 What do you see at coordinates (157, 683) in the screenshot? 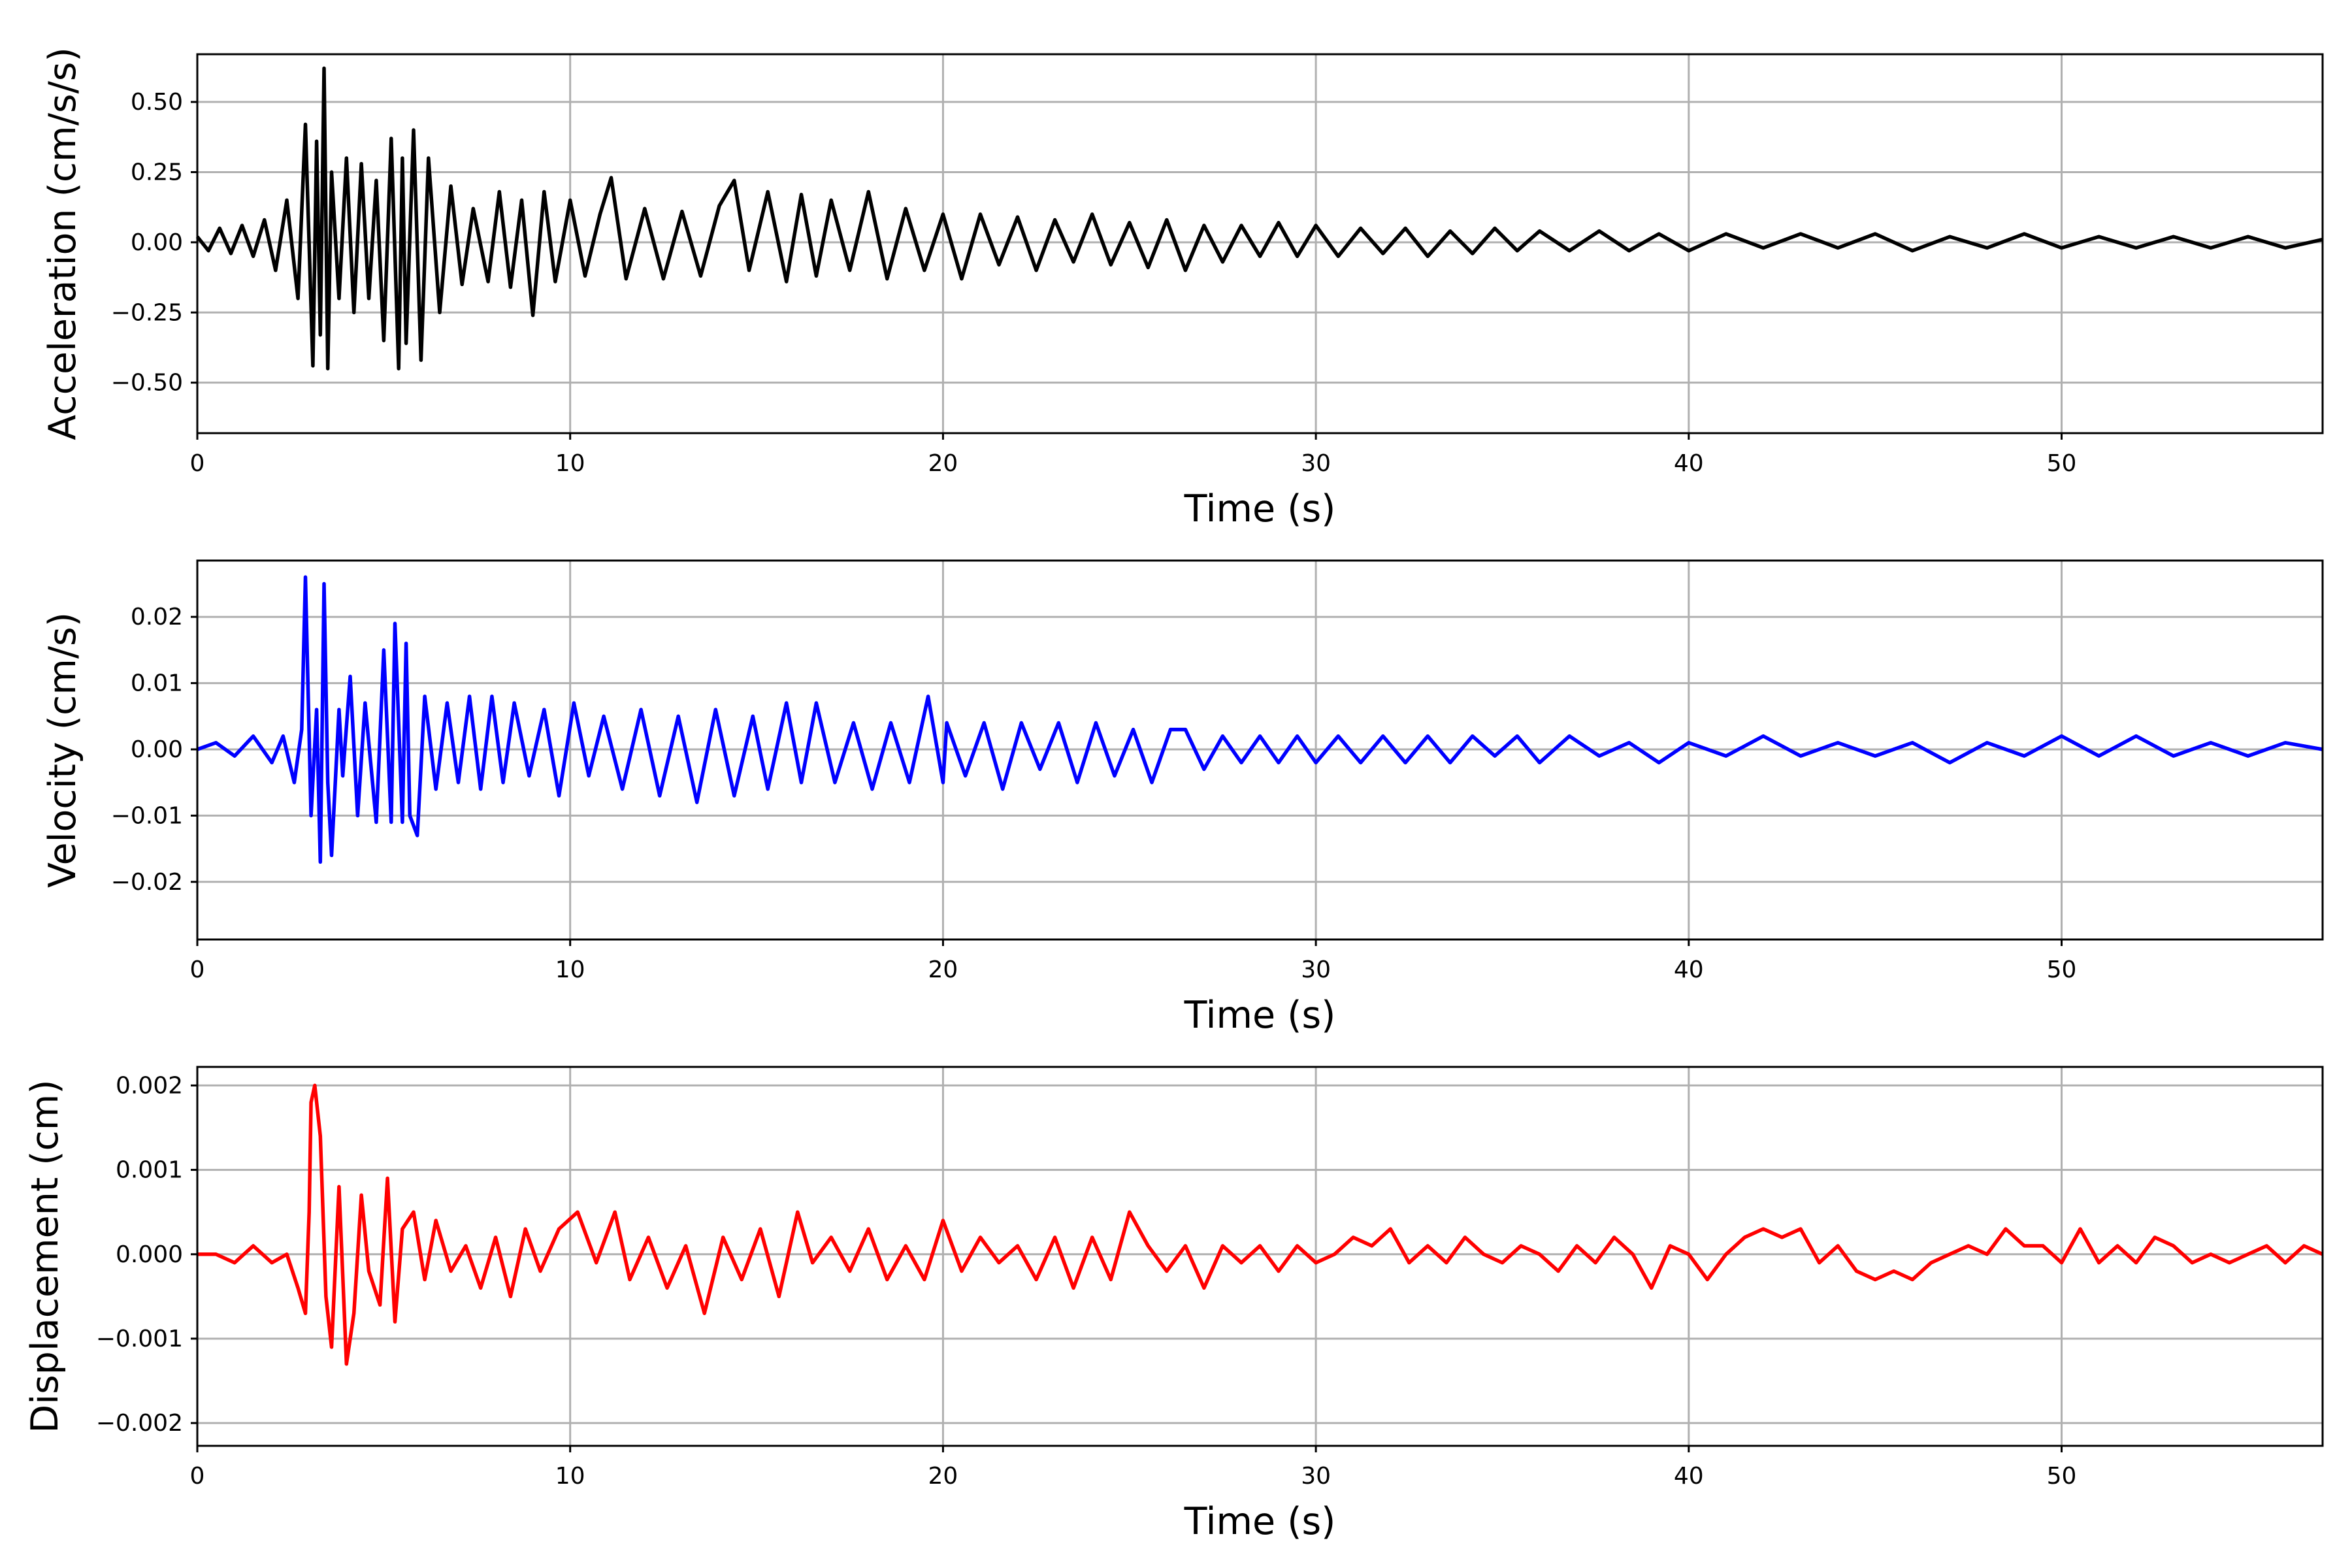
I see `y-tick-label: 0.01` at bounding box center [157, 683].